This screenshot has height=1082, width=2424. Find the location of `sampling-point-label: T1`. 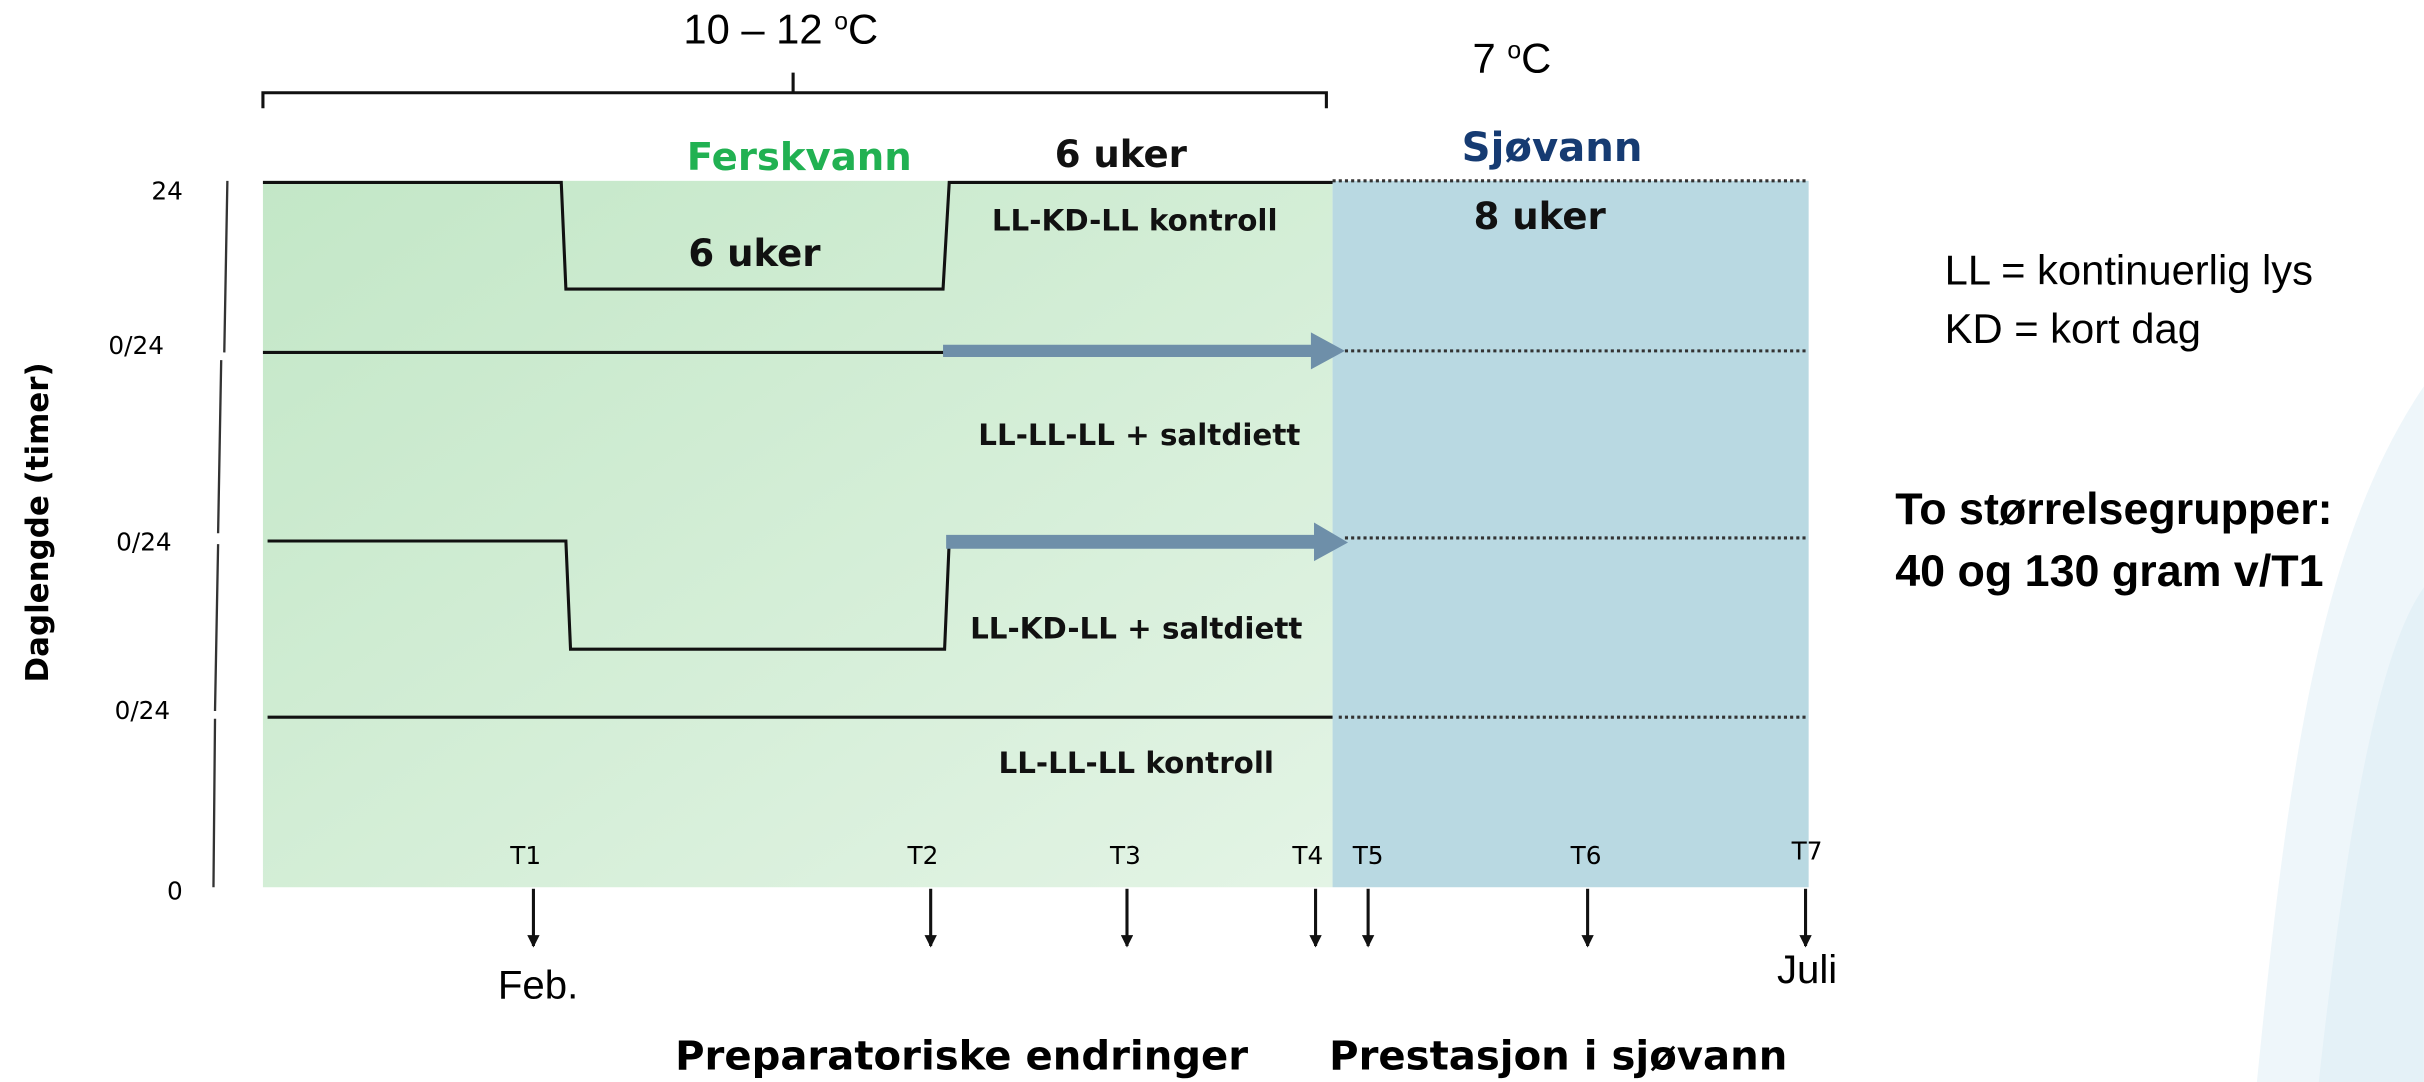

sampling-point-label: T1 is located at coordinates (525, 855).